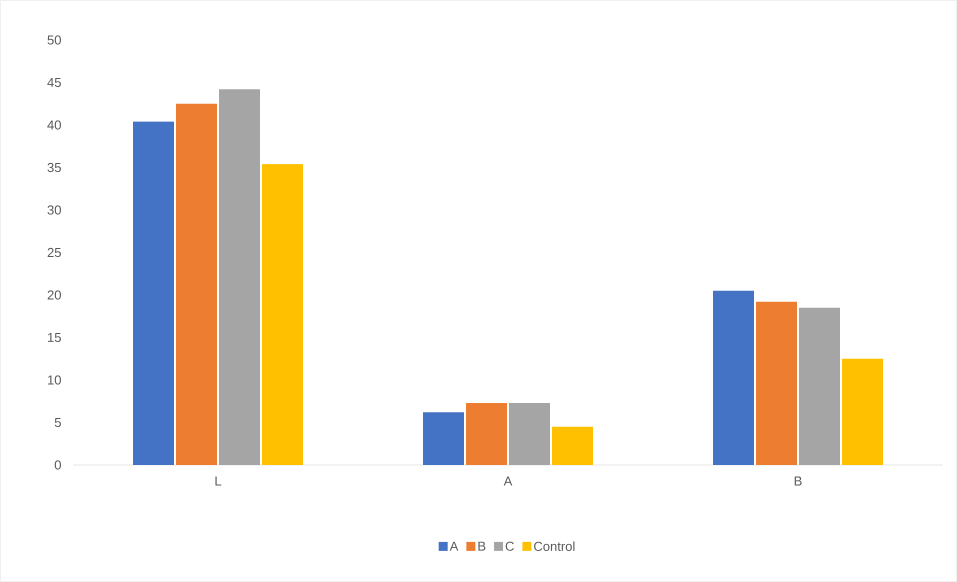  What do you see at coordinates (218, 481) in the screenshot?
I see `x-tick-label: L` at bounding box center [218, 481].